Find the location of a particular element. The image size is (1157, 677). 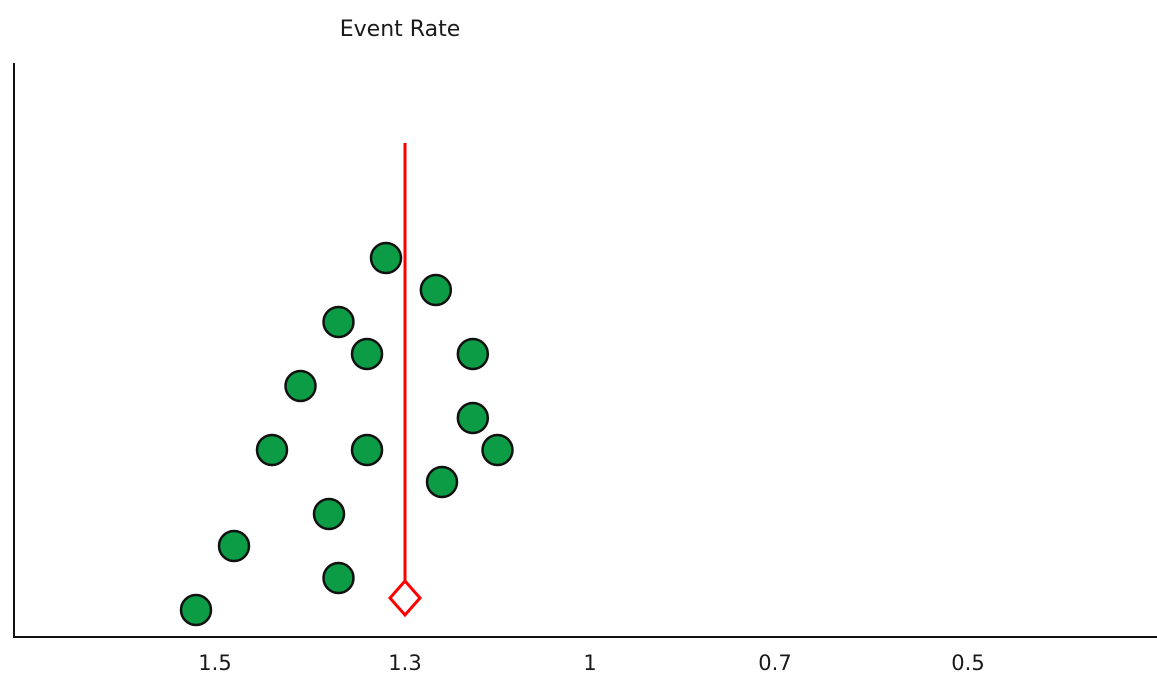

reference-layer is located at coordinates (405, 380).